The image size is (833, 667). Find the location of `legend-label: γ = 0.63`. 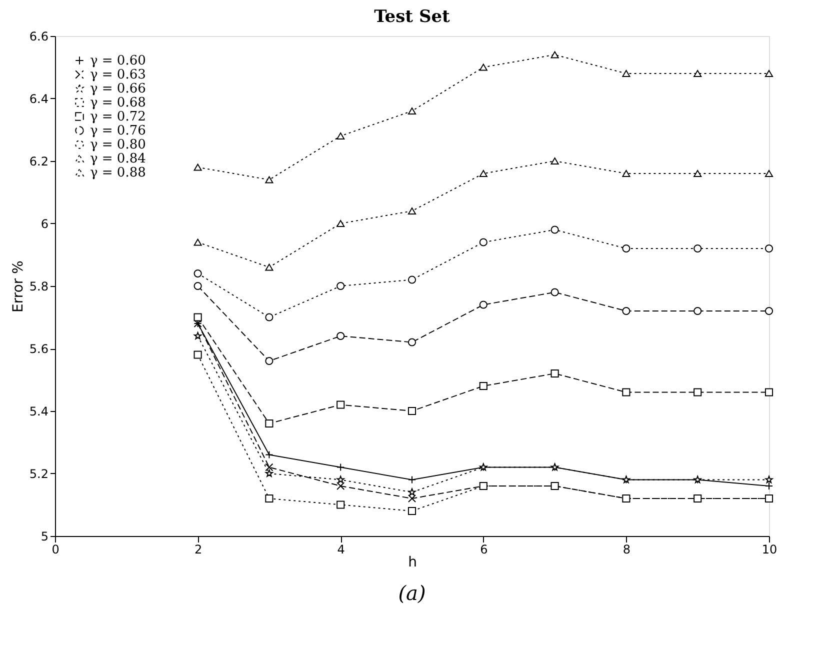

legend-label: γ = 0.63 is located at coordinates (118, 75).